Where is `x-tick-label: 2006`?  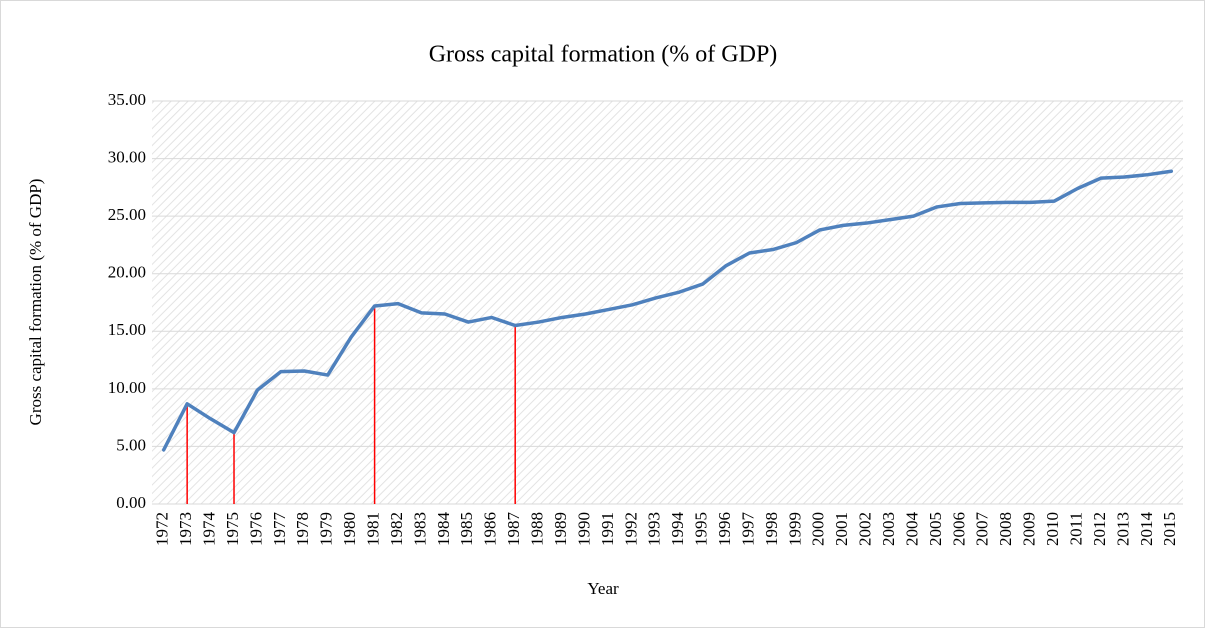 x-tick-label: 2006 is located at coordinates (958, 529).